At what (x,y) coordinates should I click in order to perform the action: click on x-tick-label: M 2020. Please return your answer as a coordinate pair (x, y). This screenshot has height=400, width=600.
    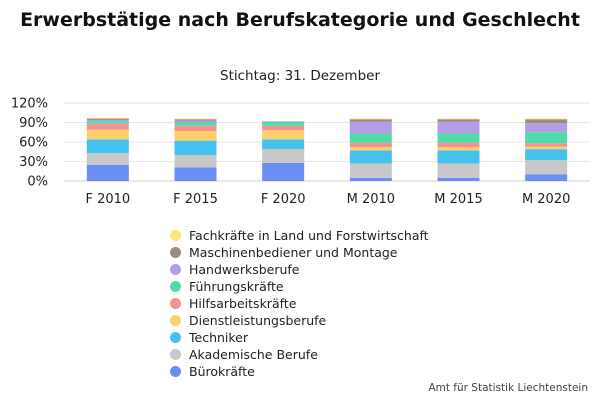
    Looking at the image, I should click on (546, 199).